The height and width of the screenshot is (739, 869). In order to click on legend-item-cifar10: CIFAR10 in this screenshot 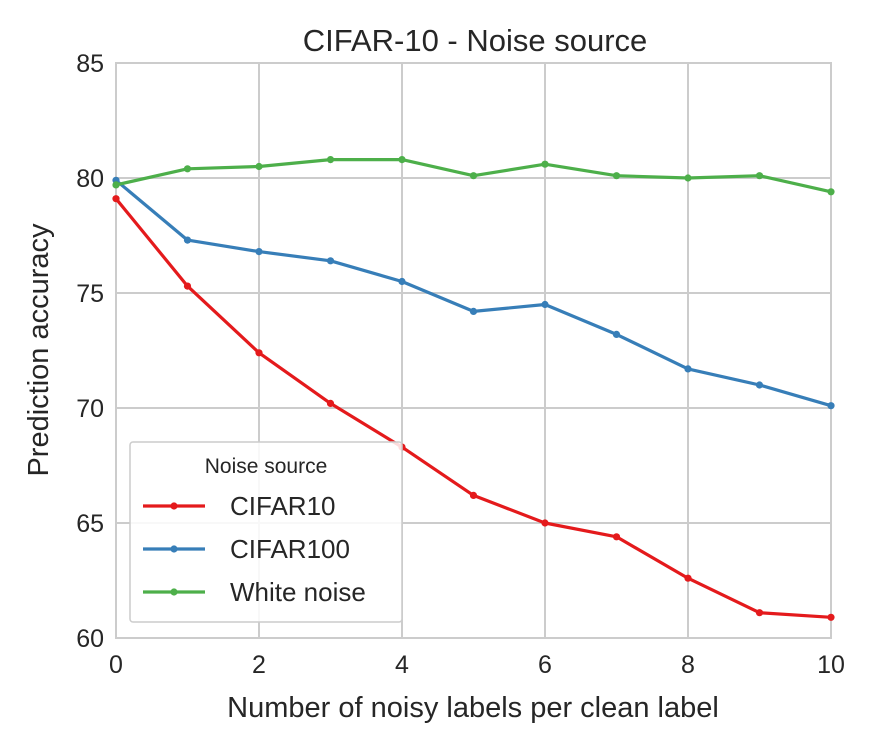, I will do `click(239, 506)`.